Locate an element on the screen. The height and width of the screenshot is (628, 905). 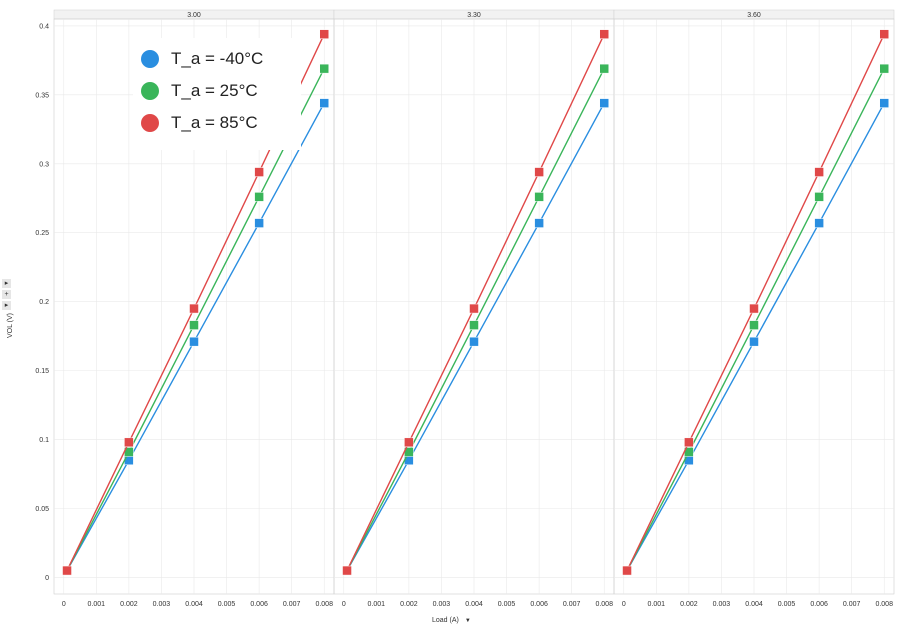
legend: T_a = -40°C T_a = 25°C T_a = 85°C is located at coordinates (217, 94).